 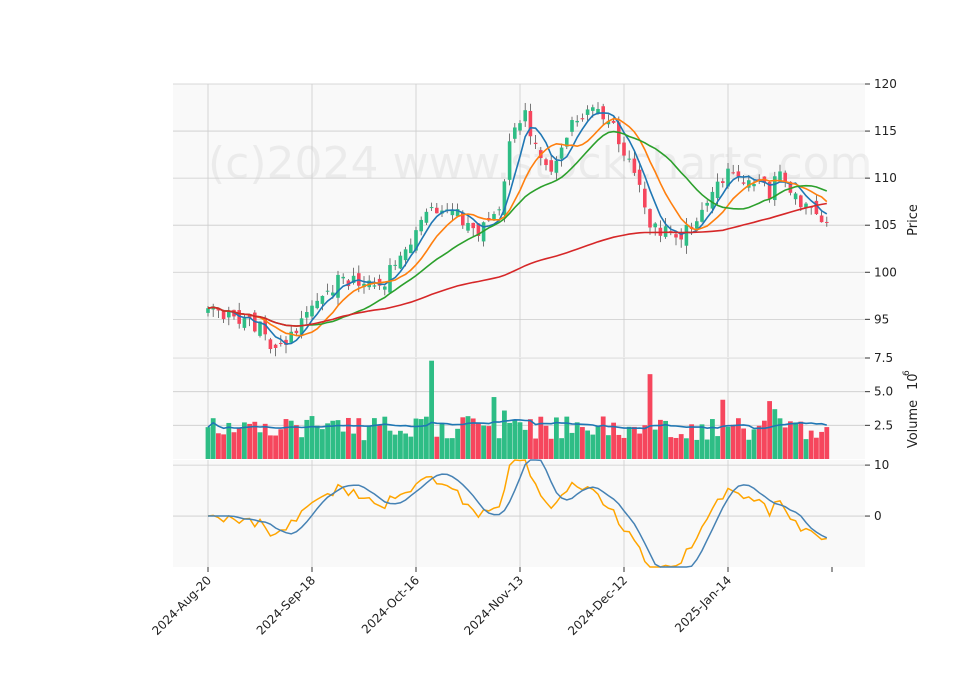 I want to click on volume-average-line, so click(x=517, y=424).